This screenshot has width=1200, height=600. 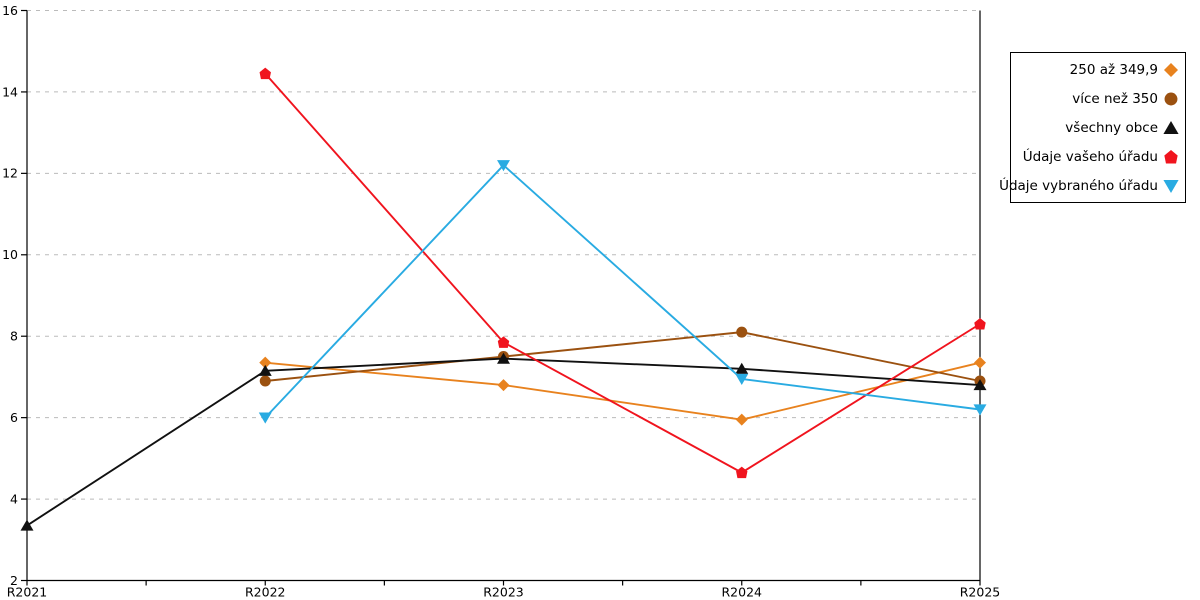 What do you see at coordinates (980, 592) in the screenshot?
I see `x-tick-label: R2025` at bounding box center [980, 592].